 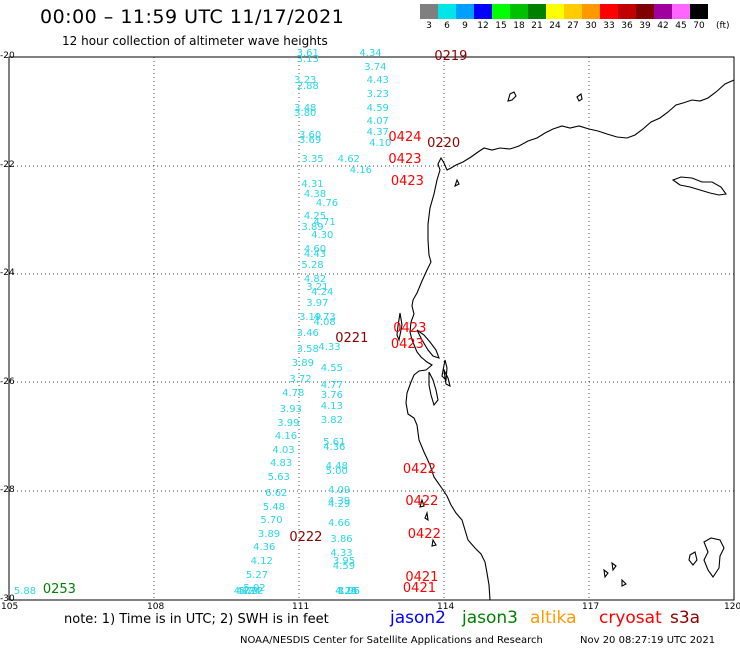 What do you see at coordinates (339, 523) in the screenshot?
I see `wave-height-value: 4.66` at bounding box center [339, 523].